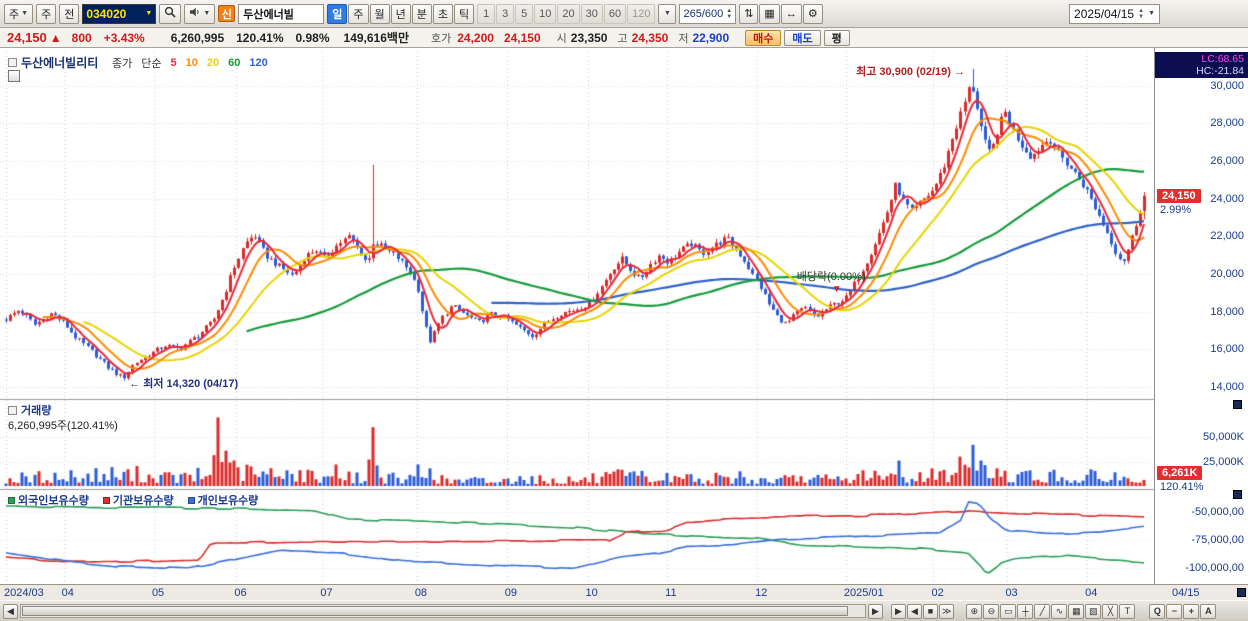  Describe the element at coordinates (749, 13) in the screenshot. I see `compare-chart-icon: ⇅` at that location.